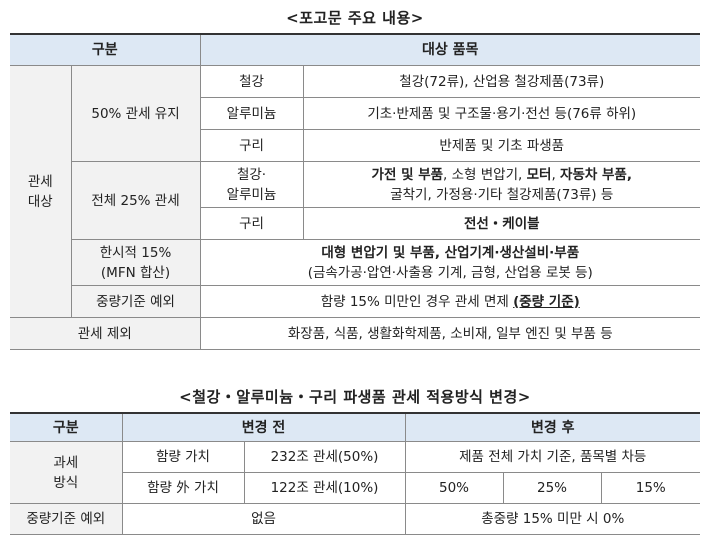 Image resolution: width=710 pixels, height=547 pixels. I want to click on keep50-copper-items: 반제품 및 기초 파생품, so click(501, 145).